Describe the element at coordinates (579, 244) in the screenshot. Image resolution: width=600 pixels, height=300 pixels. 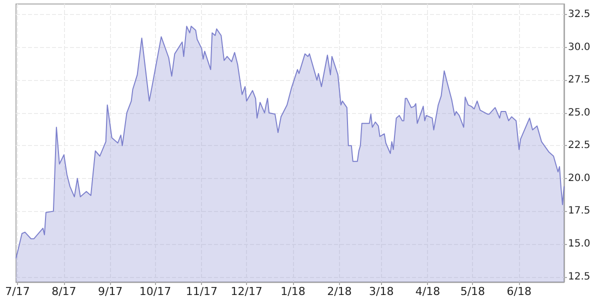
I see `y-tick-label: 15.0` at that location.